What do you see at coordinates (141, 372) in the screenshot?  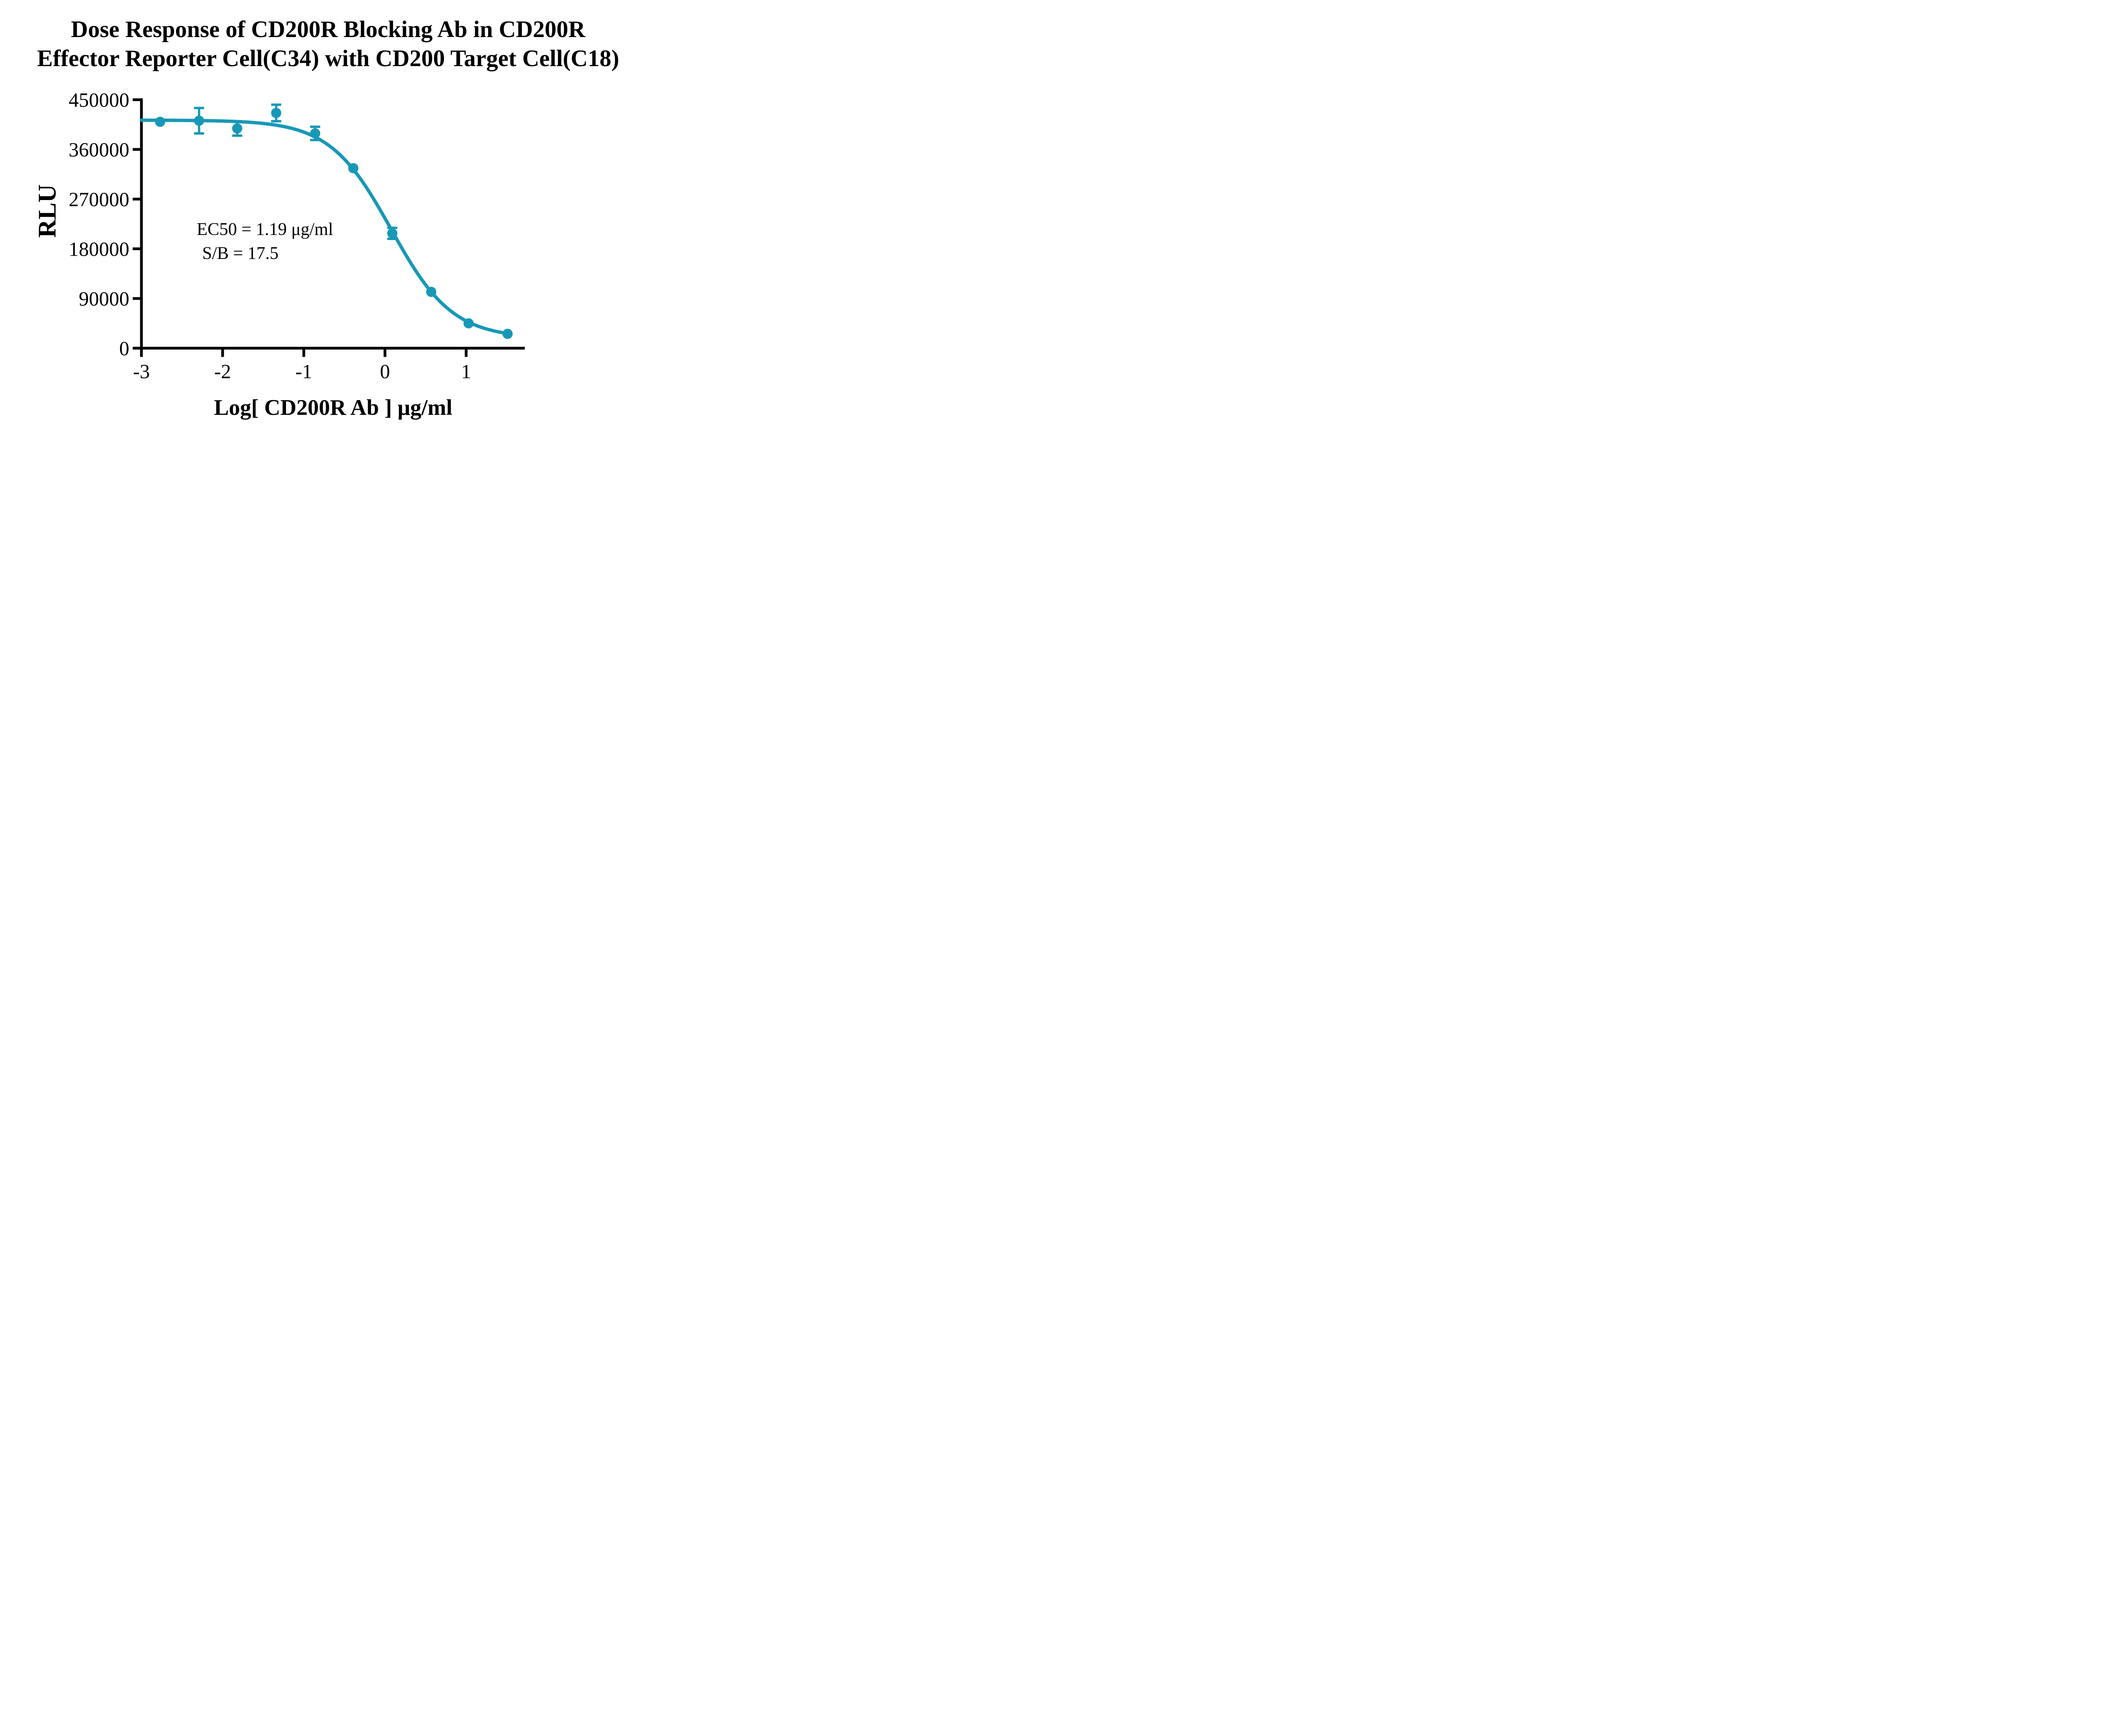 I see `x-tick-label: -3` at bounding box center [141, 372].